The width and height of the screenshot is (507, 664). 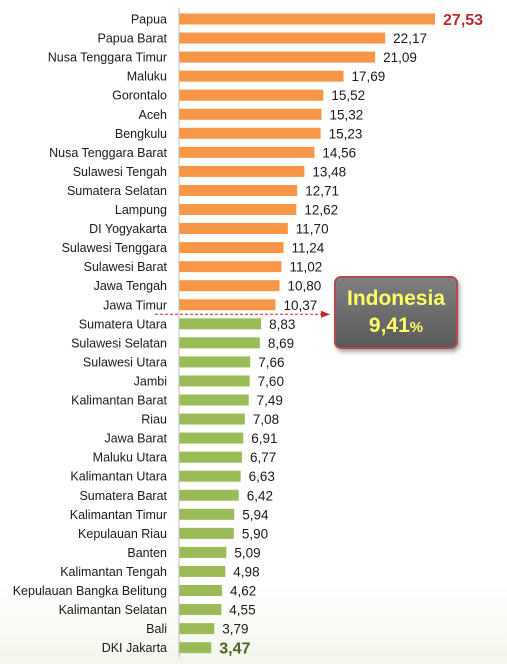 What do you see at coordinates (246, 571) in the screenshot?
I see `value-label-kalimantan-tengah: 4,98` at bounding box center [246, 571].